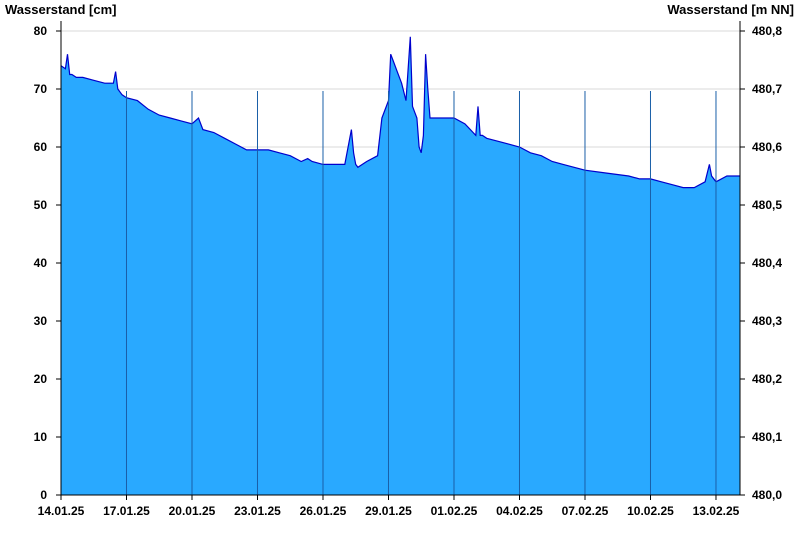 The height and width of the screenshot is (550, 800). I want to click on y-left-tick-label: 50, so click(41, 205).